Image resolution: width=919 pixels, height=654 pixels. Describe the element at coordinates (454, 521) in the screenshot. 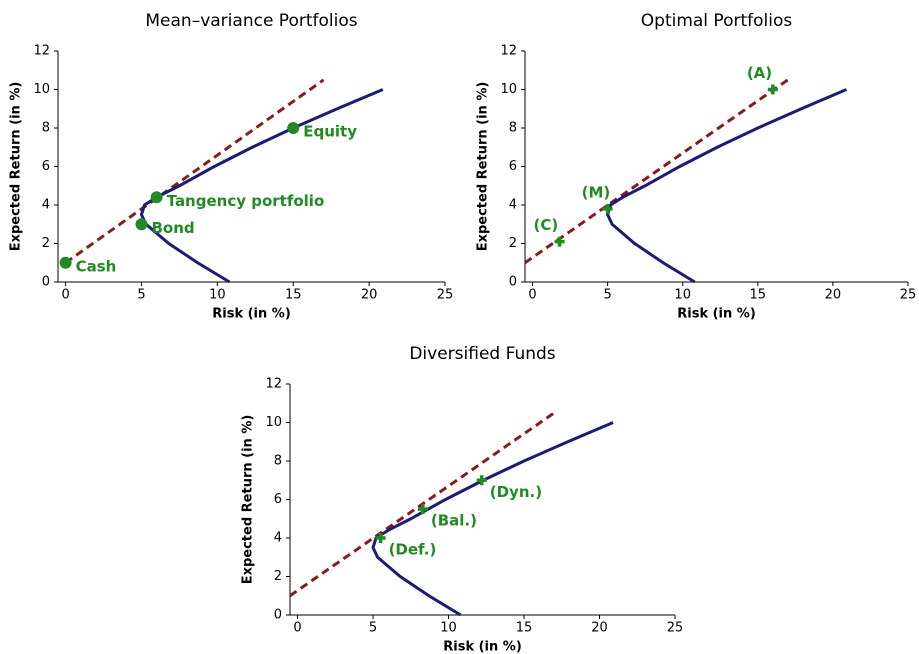

I see `point-label: (Bal.)` at that location.